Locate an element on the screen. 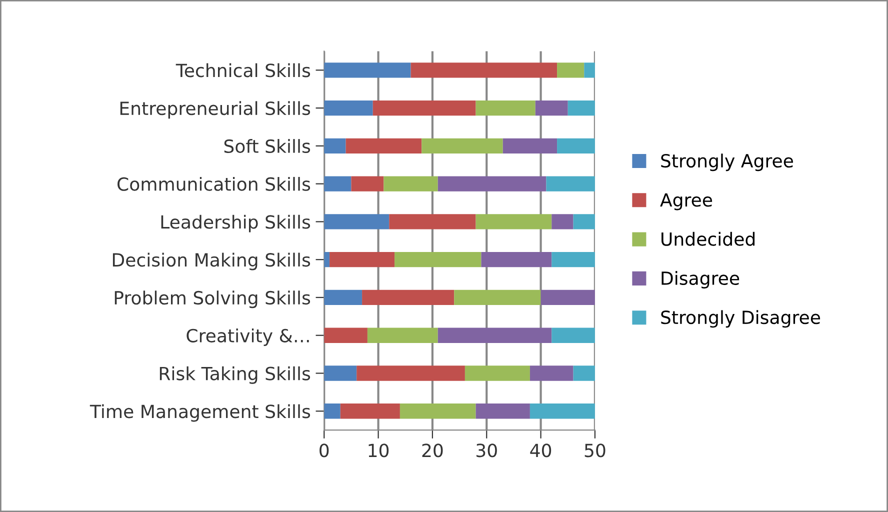 The height and width of the screenshot is (512, 888). legend-label: Strongly Agree is located at coordinates (727, 163).